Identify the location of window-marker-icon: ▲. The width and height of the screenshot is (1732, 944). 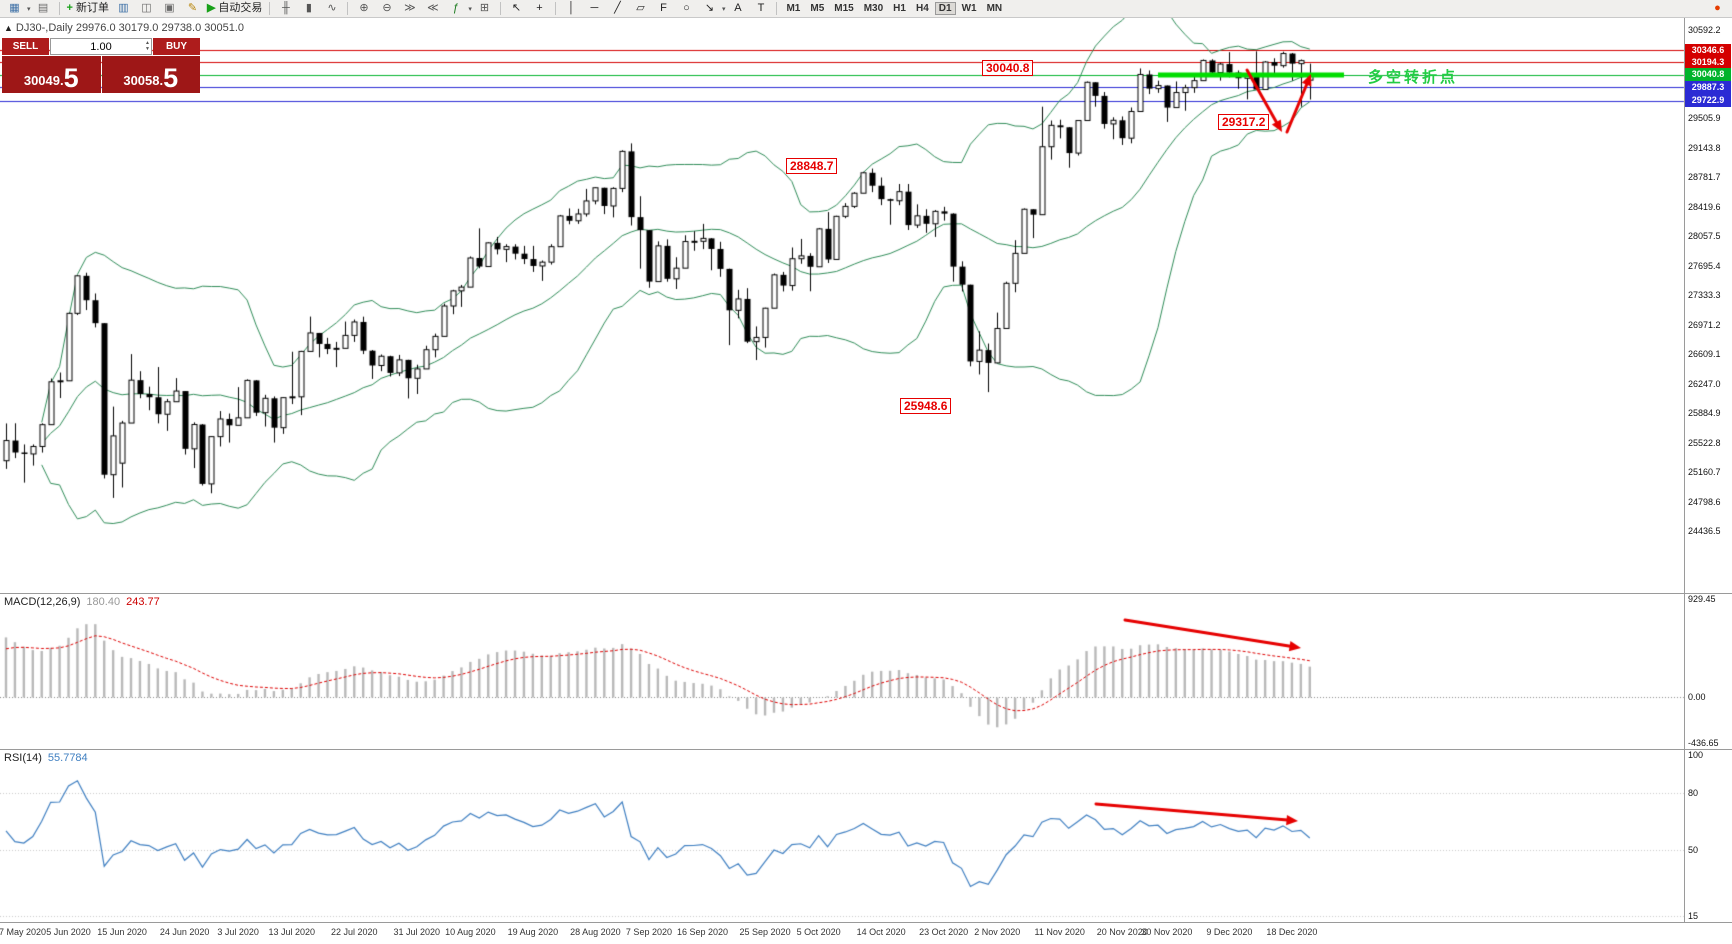
(8, 28).